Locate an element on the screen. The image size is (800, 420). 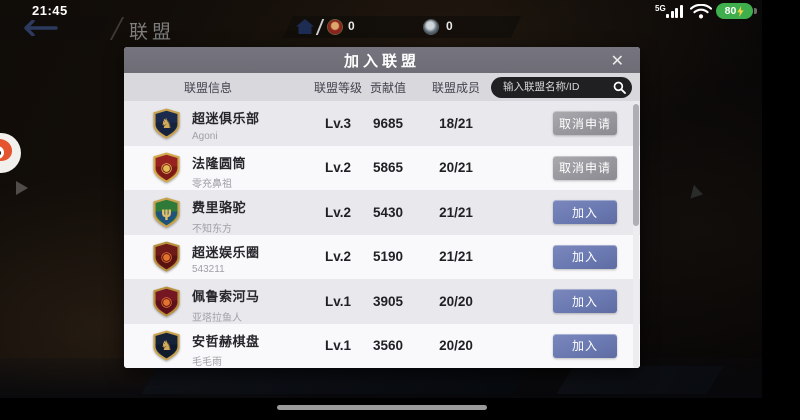
alliance-search-box is located at coordinates (561, 87).